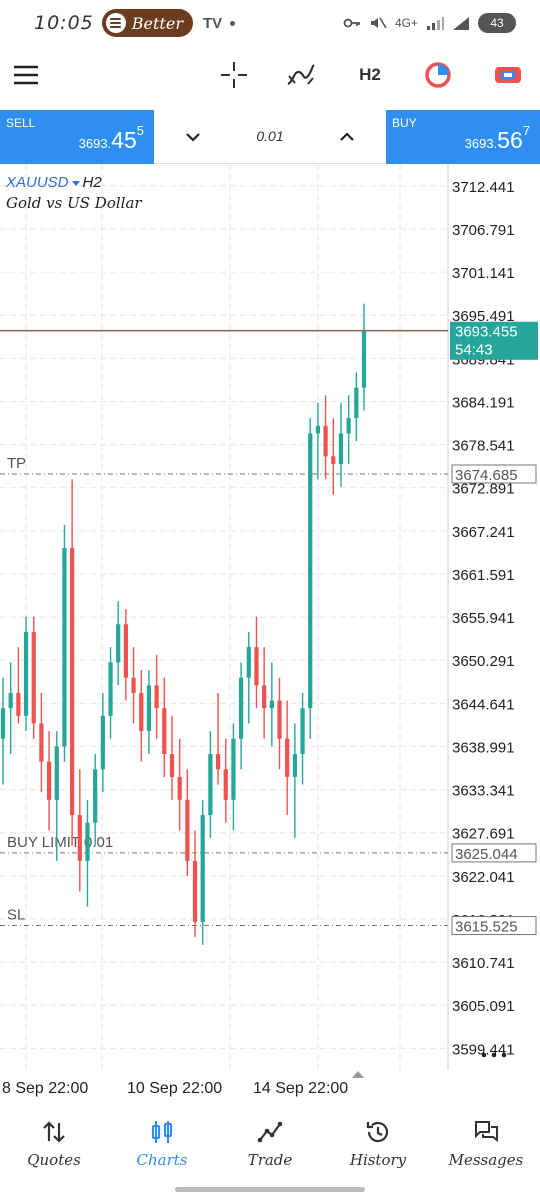 The image size is (540, 1200). What do you see at coordinates (54, 1144) in the screenshot?
I see `nav-quotes: Quotes` at bounding box center [54, 1144].